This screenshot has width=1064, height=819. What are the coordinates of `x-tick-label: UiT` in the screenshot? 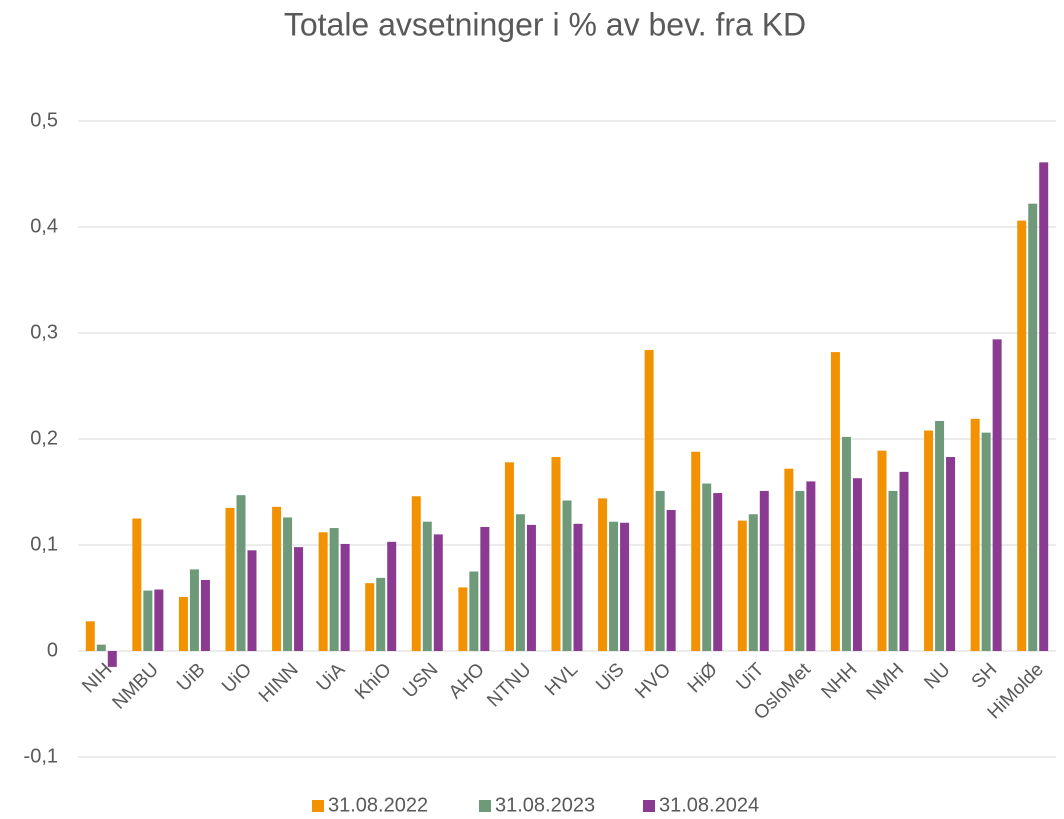 It's located at (751, 677).